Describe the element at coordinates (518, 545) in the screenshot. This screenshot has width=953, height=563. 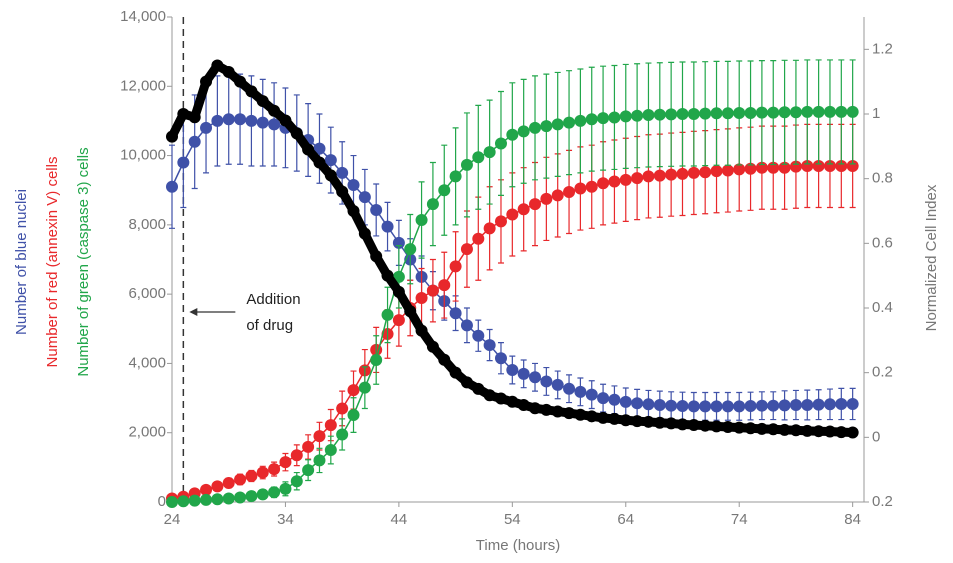
I see `x-axis-label: Time (hours)` at that location.